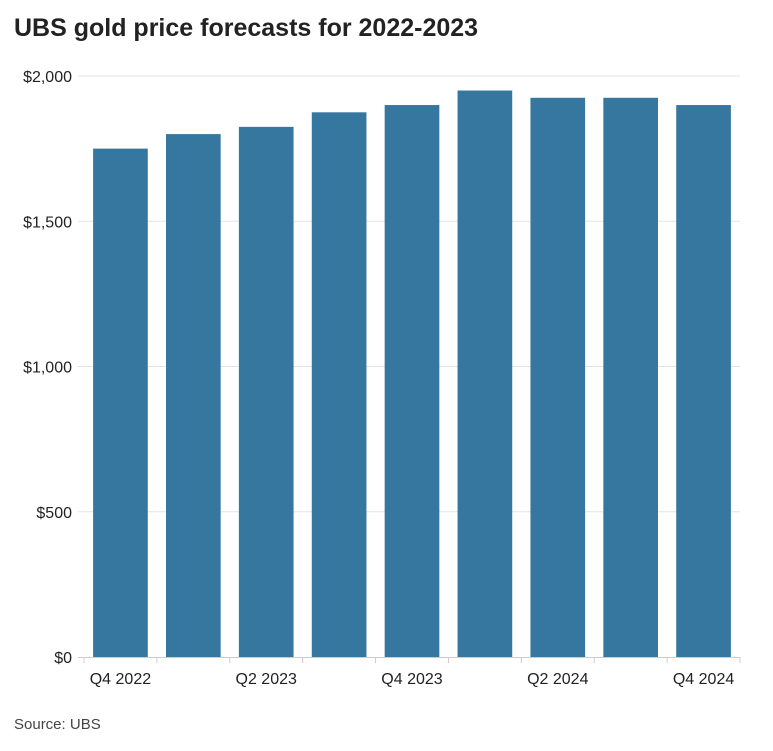  Describe the element at coordinates (120, 679) in the screenshot. I see `x-tick-label: Q4 2022` at that location.